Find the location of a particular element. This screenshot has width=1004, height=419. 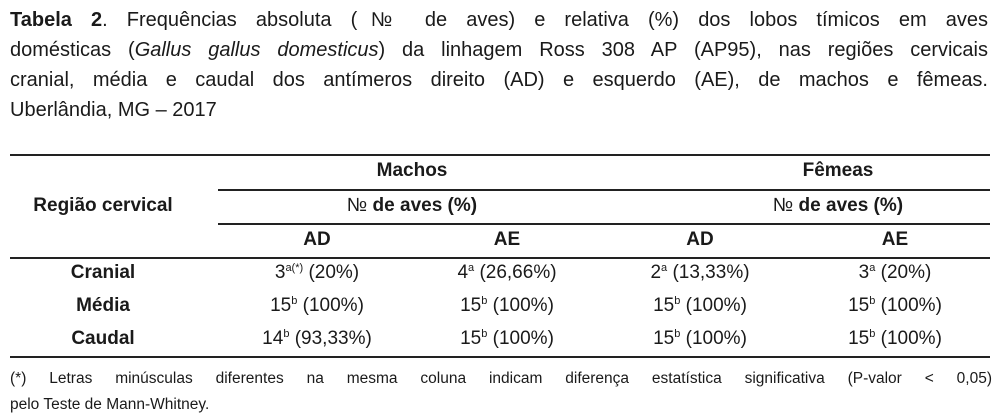

cell-count: 14 is located at coordinates (273, 338).